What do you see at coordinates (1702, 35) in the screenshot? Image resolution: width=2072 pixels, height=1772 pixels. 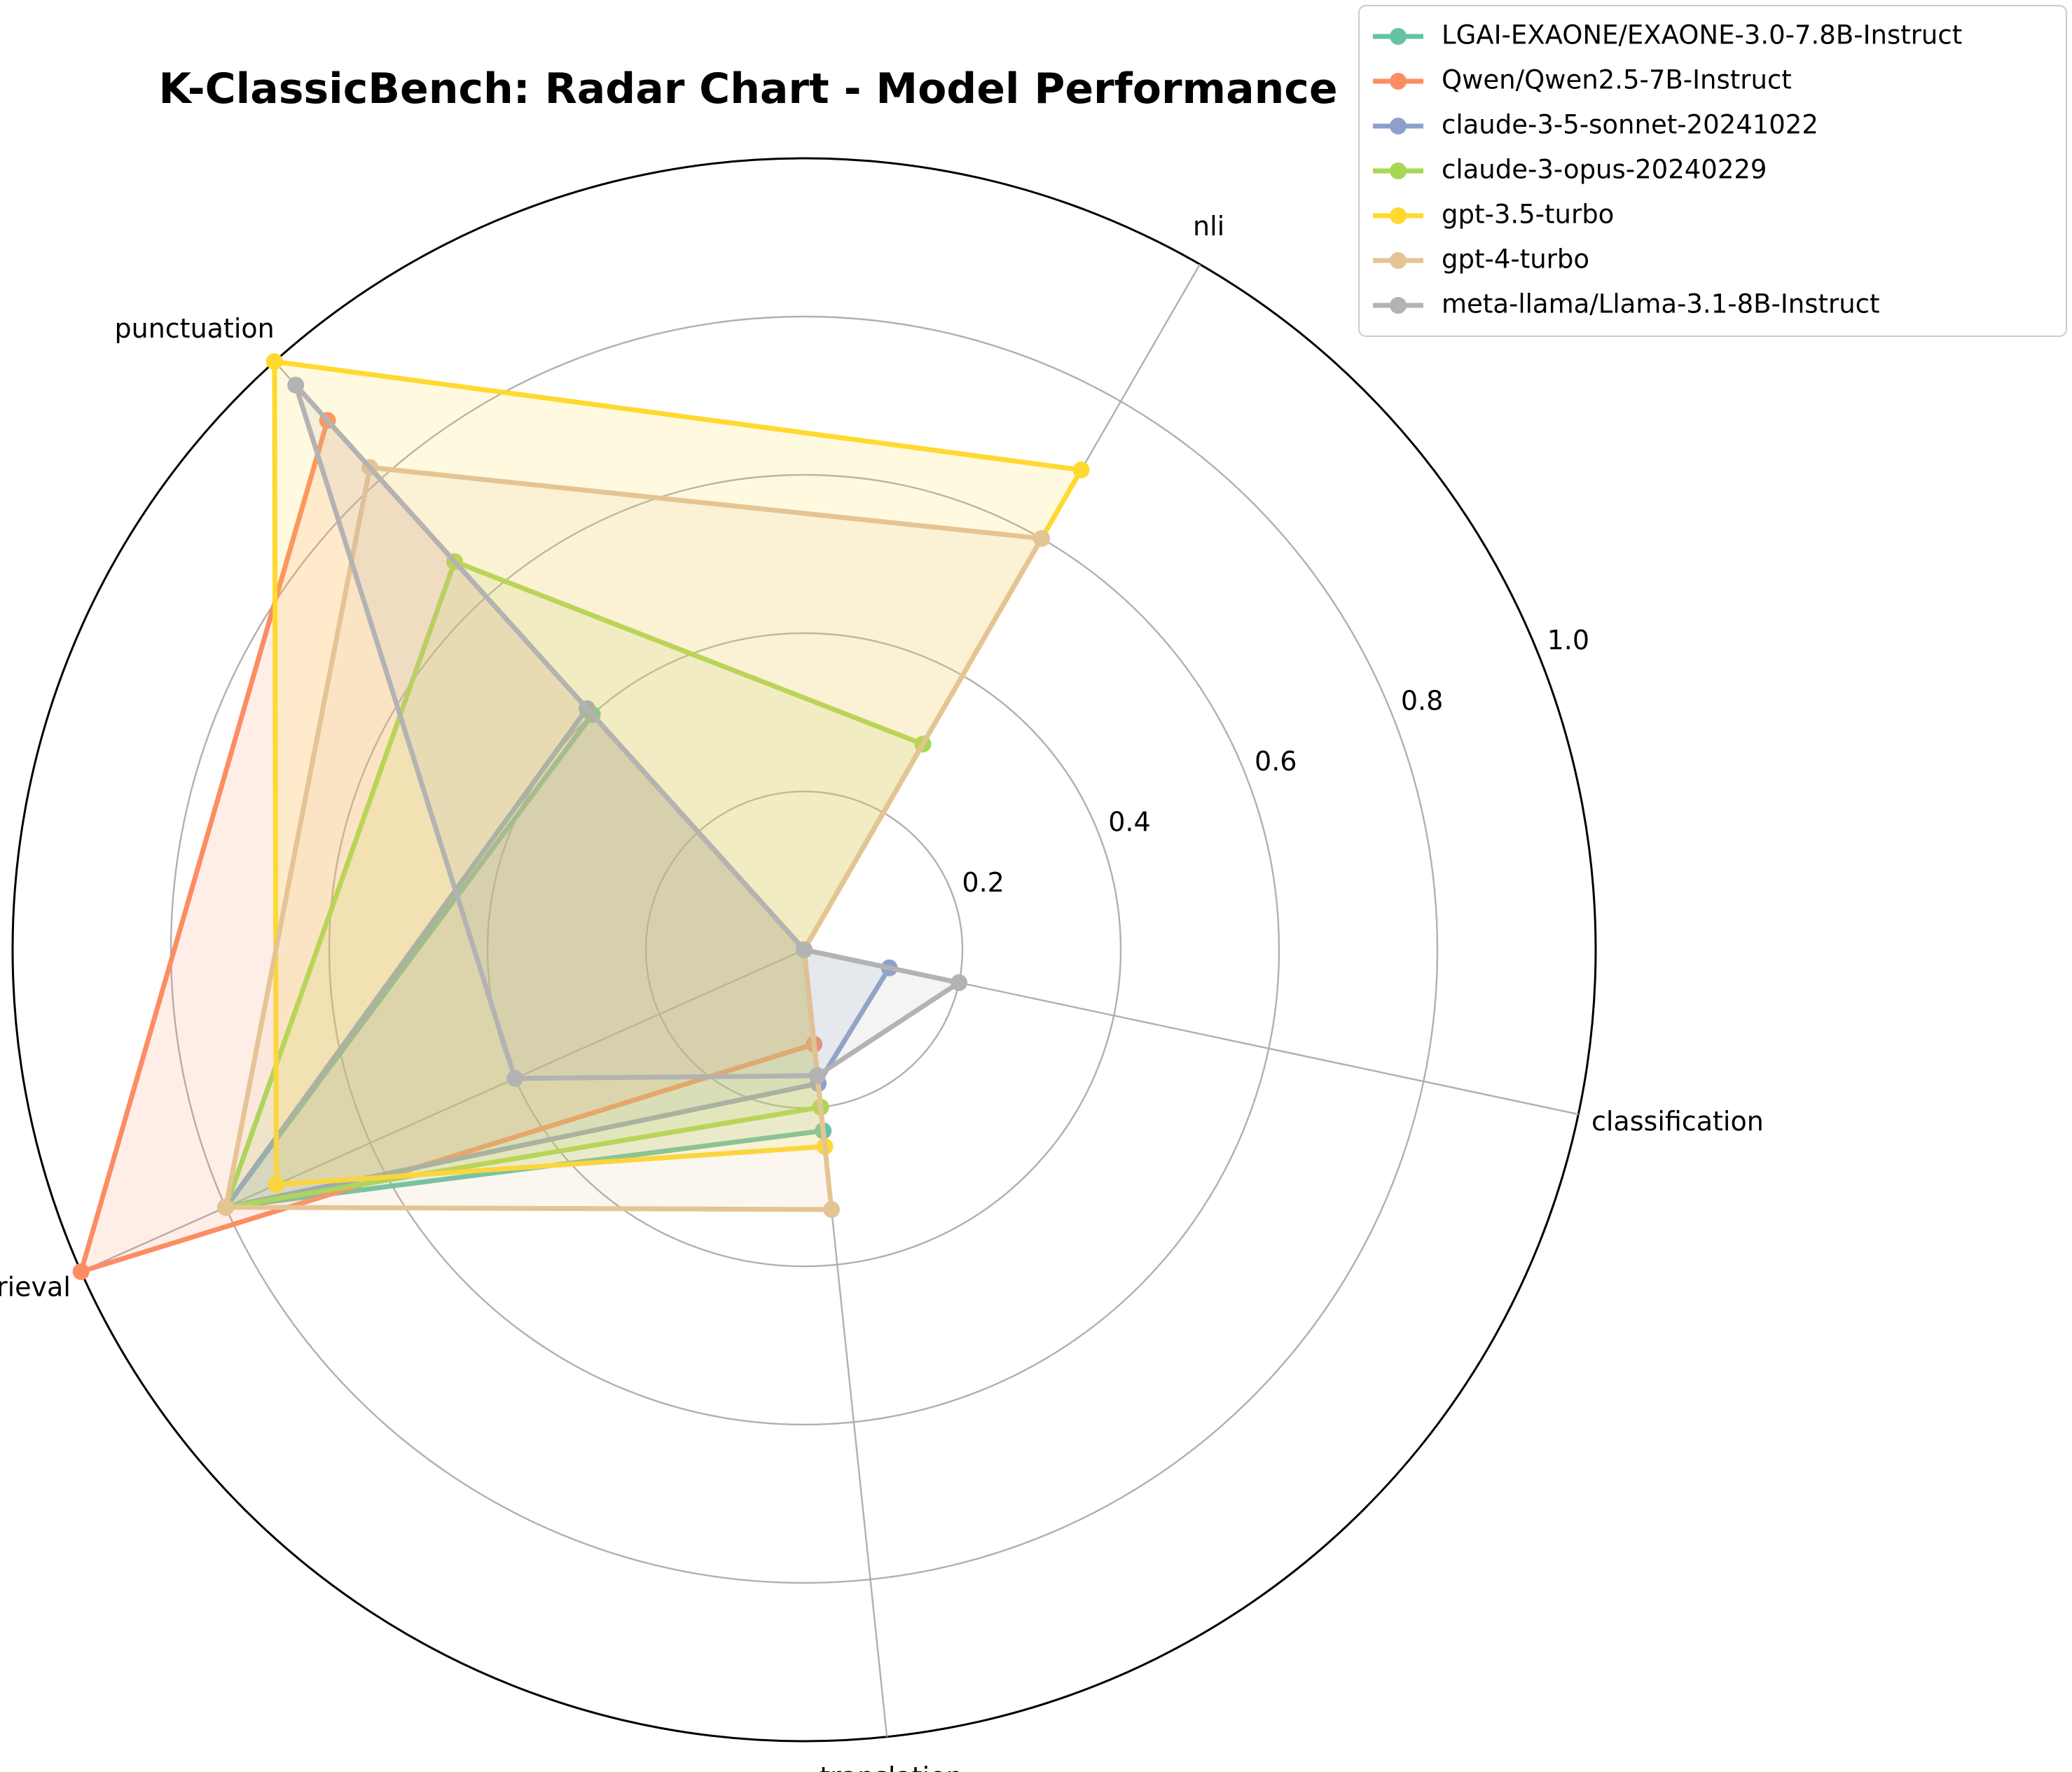 I see `legend-label: LGAI-EXAONE/EXAONE-3.0-7.8B-Instruct` at bounding box center [1702, 35].